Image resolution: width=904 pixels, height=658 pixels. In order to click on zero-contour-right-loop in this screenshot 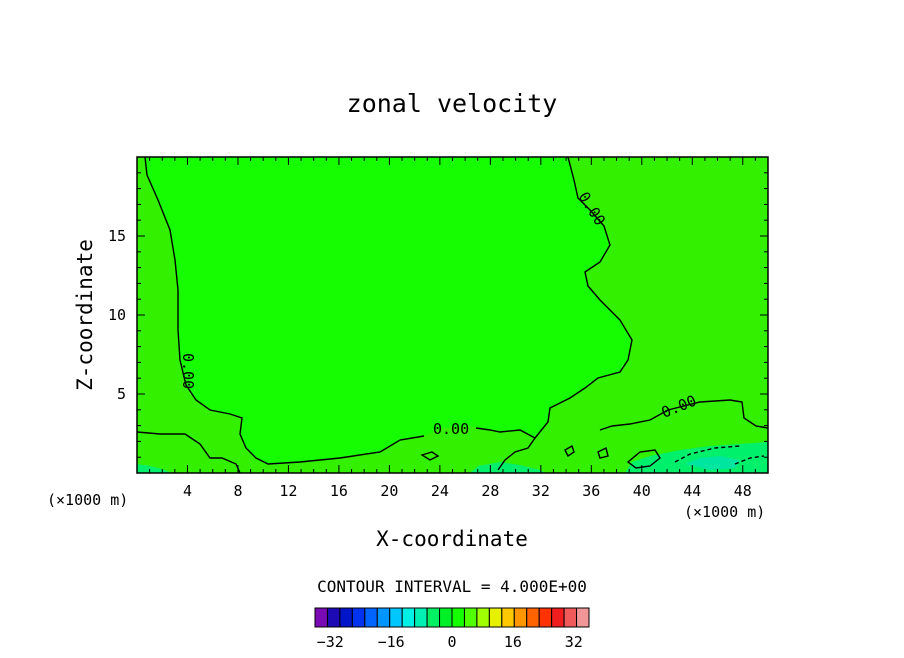, I will do `click(643, 459)`.